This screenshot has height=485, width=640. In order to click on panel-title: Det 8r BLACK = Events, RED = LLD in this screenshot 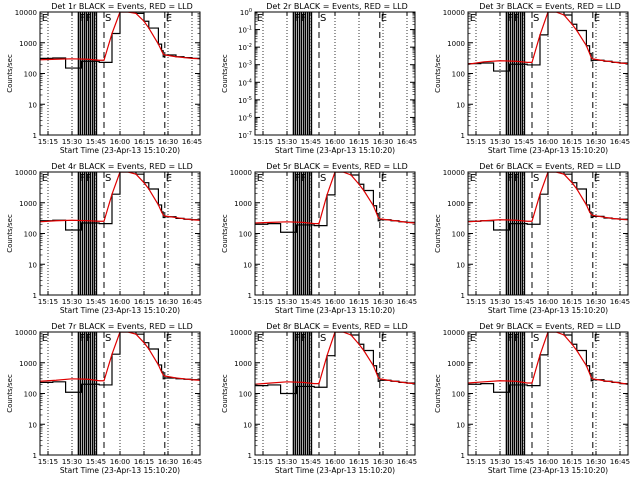, I will do `click(337, 326)`.